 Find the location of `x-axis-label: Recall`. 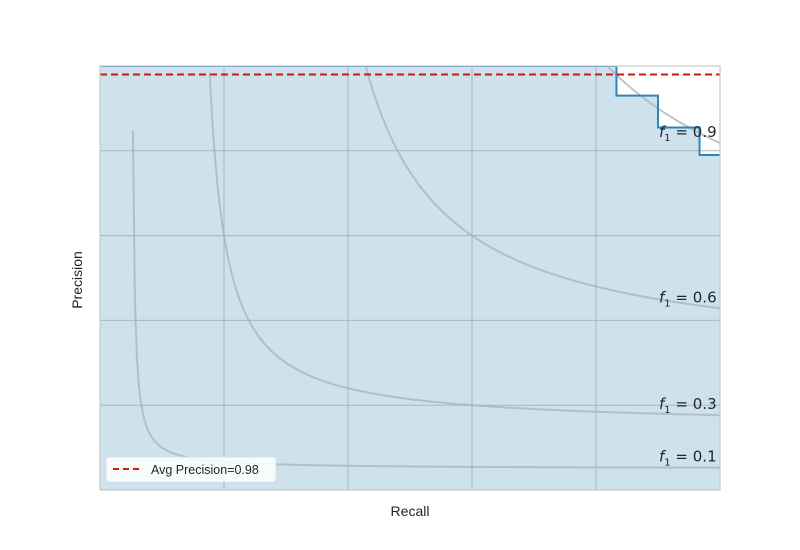

x-axis-label: Recall is located at coordinates (410, 511).